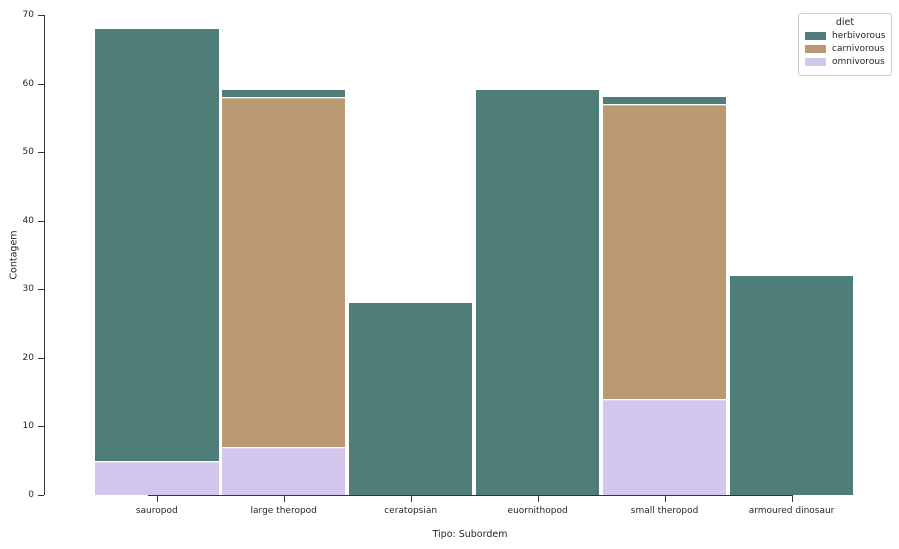  I want to click on x-tick-label-sauropod: sauropod, so click(156, 511).